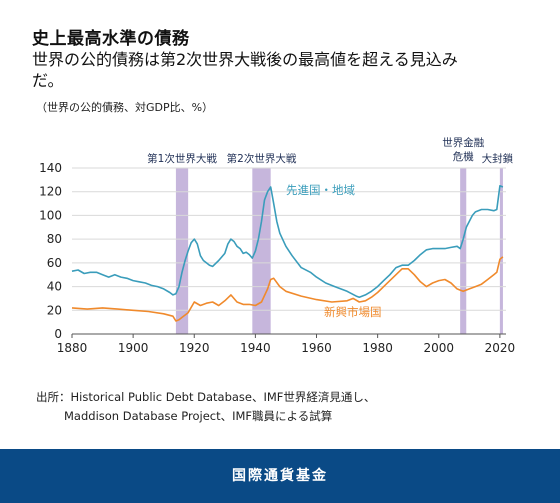 This screenshot has height=503, width=560. What do you see at coordinates (133, 348) in the screenshot?
I see `x-tick-label-1900: 1900` at bounding box center [133, 348].